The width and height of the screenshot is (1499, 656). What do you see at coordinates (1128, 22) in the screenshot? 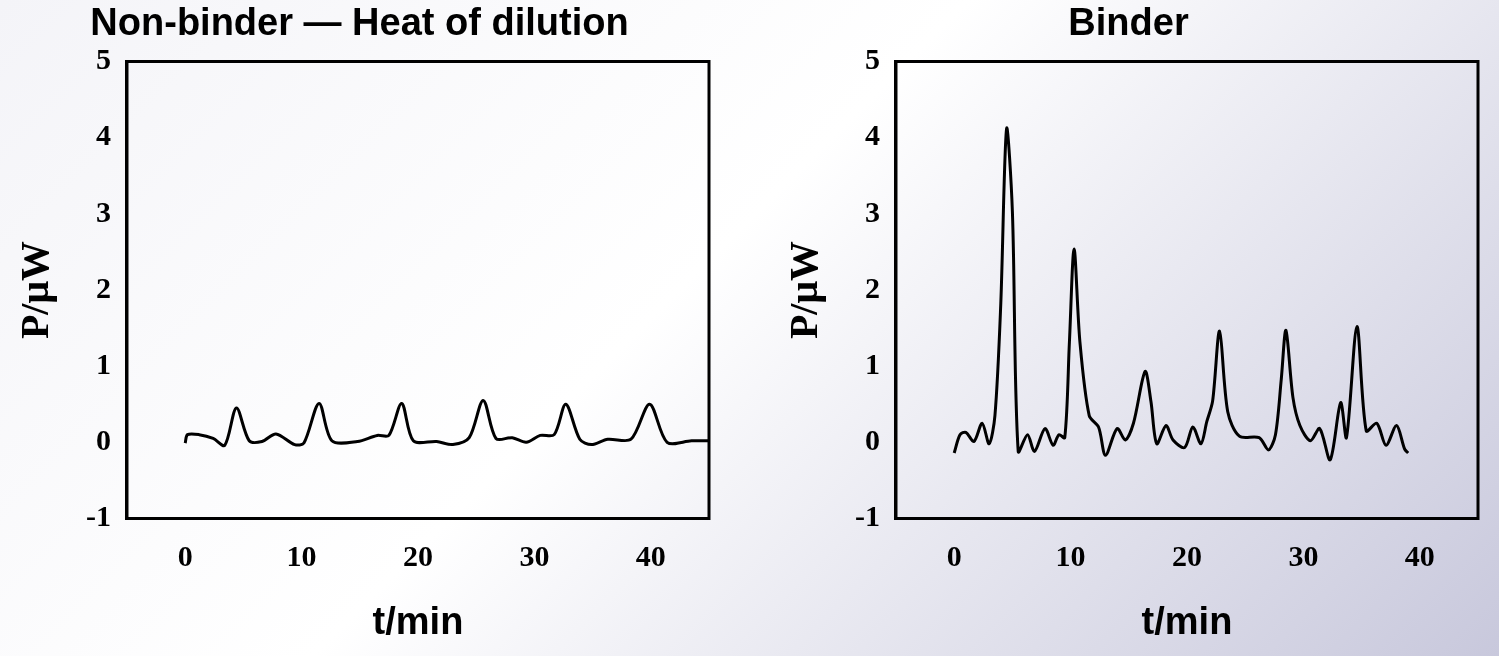
I see `chart-title: Binder` at bounding box center [1128, 22].